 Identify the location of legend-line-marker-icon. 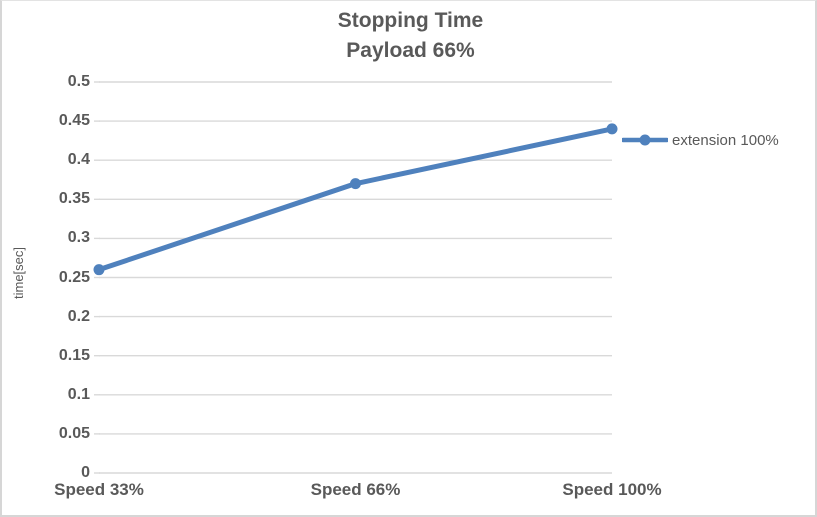
(645, 140).